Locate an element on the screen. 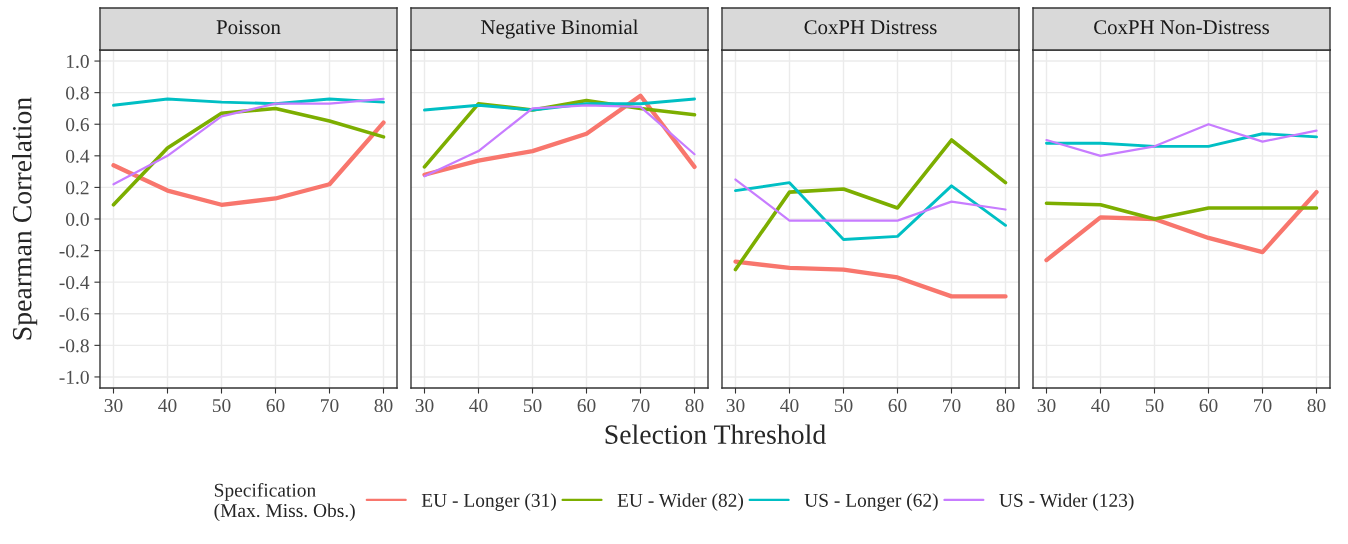  y-tick-label: 0.8 is located at coordinates (77, 93).